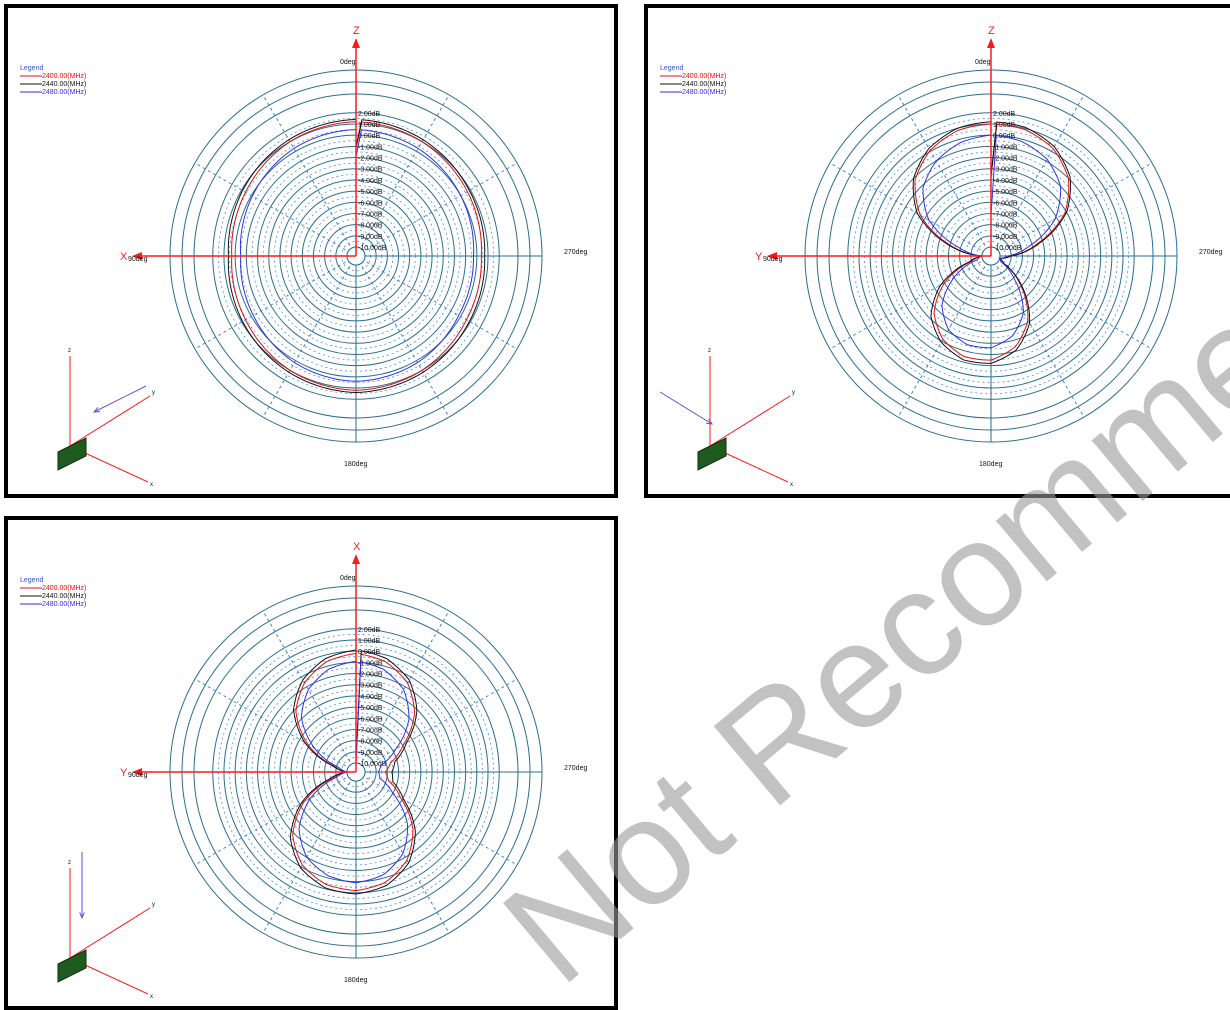 The height and width of the screenshot is (1010, 1230). I want to click on incident-arrow, so click(120, 399).